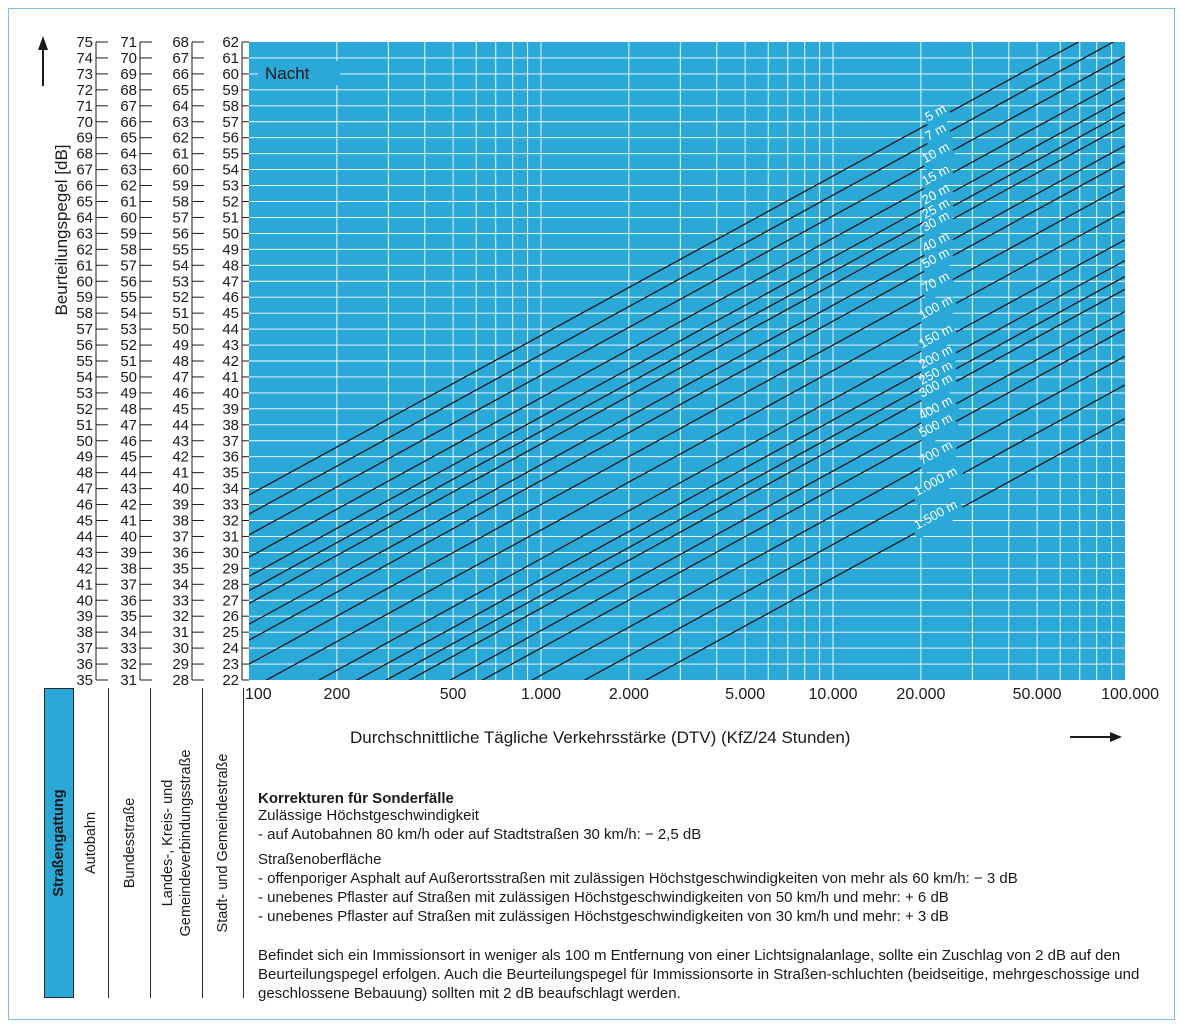 The height and width of the screenshot is (1028, 1183). I want to click on y-tick-label: 44, so click(230, 329).